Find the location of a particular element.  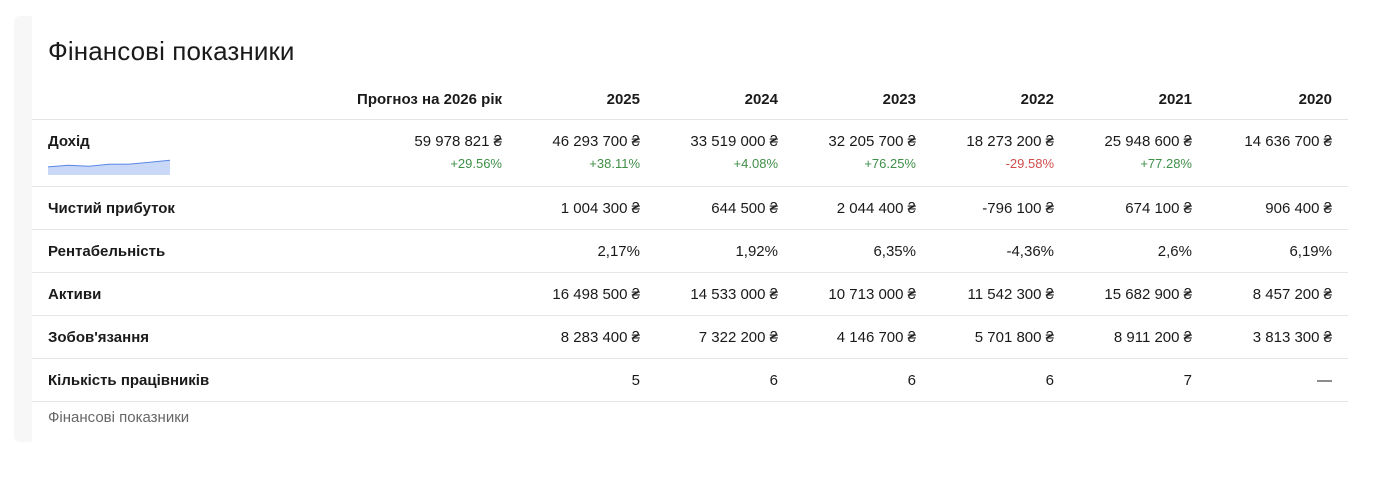

sparkline-line is located at coordinates (109, 163).